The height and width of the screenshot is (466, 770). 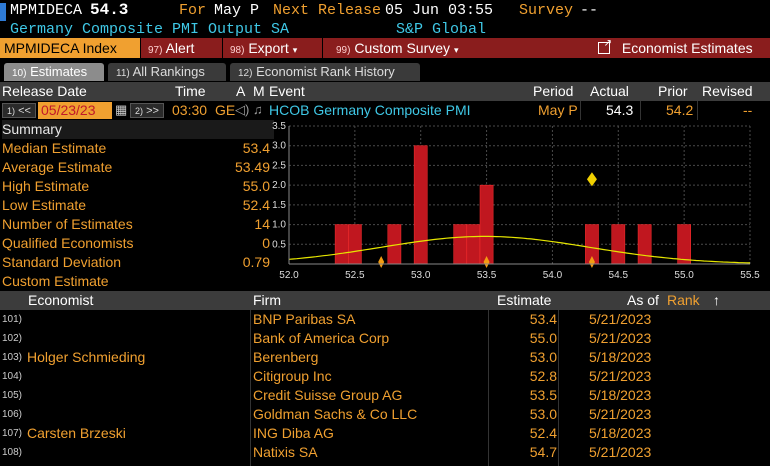 What do you see at coordinates (543, 433) in the screenshot?
I see `estimate-value: 52.4` at bounding box center [543, 433].